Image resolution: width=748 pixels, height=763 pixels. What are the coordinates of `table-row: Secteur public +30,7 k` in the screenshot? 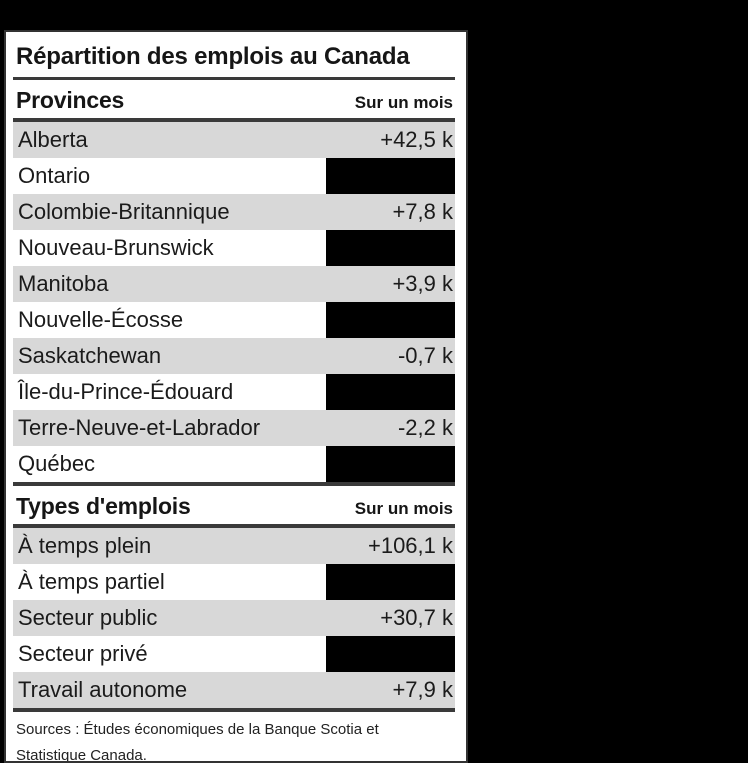 It's located at (234, 618).